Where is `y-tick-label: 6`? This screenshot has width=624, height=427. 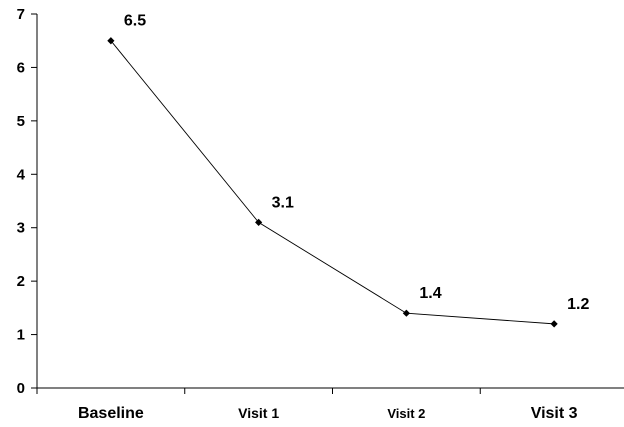
y-tick-label: 6 is located at coordinates (21, 67).